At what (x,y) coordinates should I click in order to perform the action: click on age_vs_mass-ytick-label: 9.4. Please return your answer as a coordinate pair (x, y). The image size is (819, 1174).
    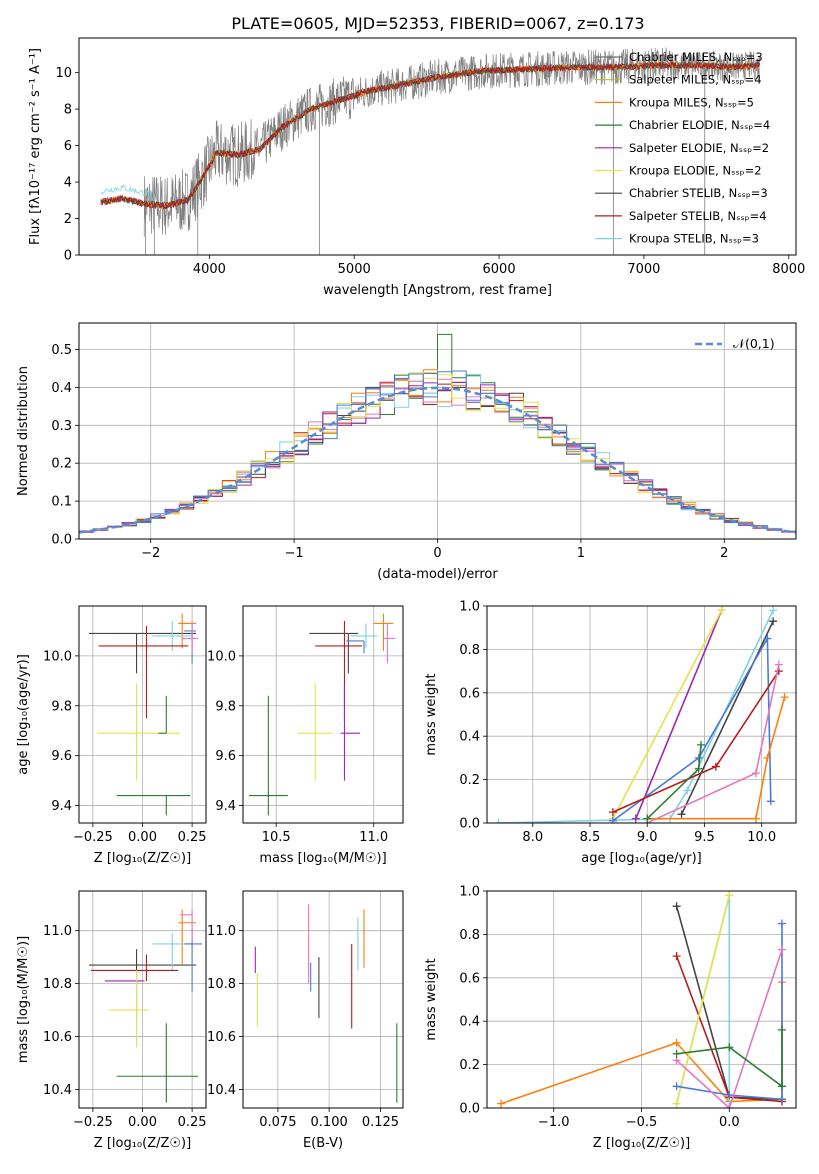
    Looking at the image, I should click on (225, 806).